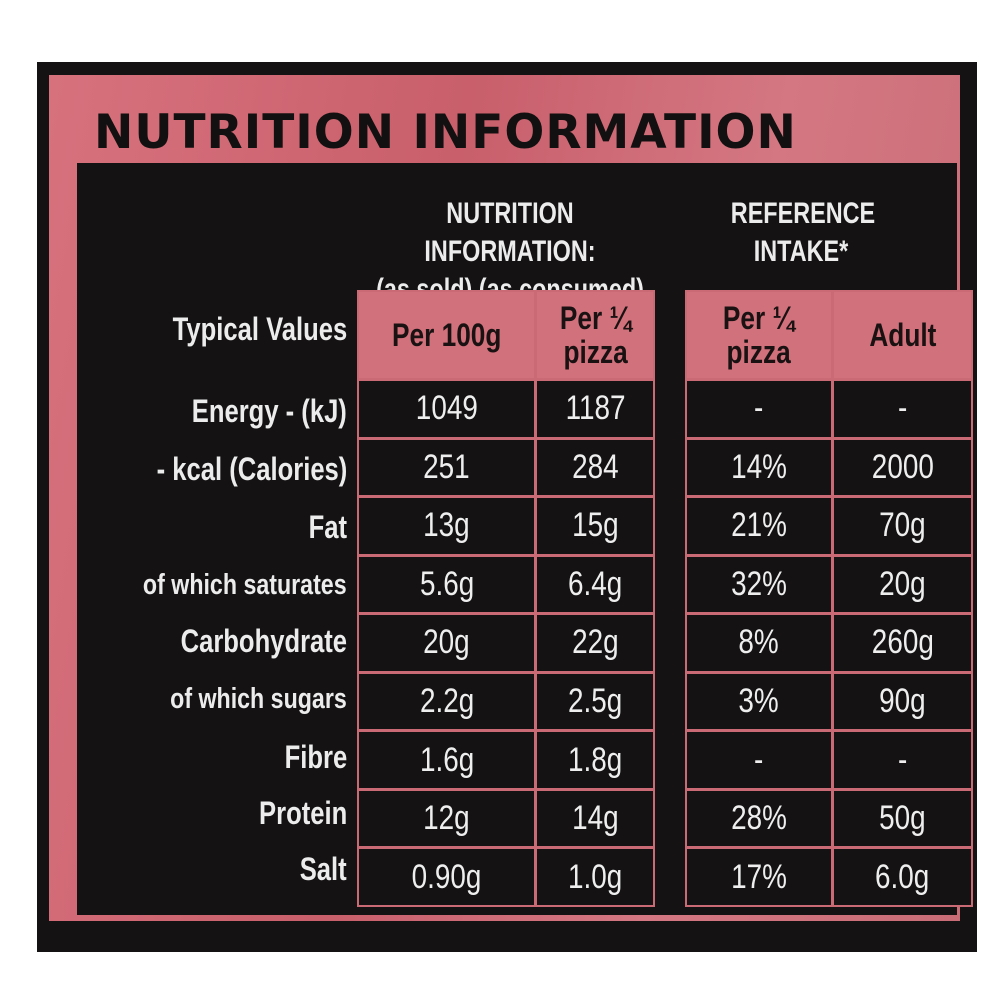 The image size is (1000, 1000). What do you see at coordinates (901, 875) in the screenshot?
I see `ri-cell: 6.0g` at bounding box center [901, 875].